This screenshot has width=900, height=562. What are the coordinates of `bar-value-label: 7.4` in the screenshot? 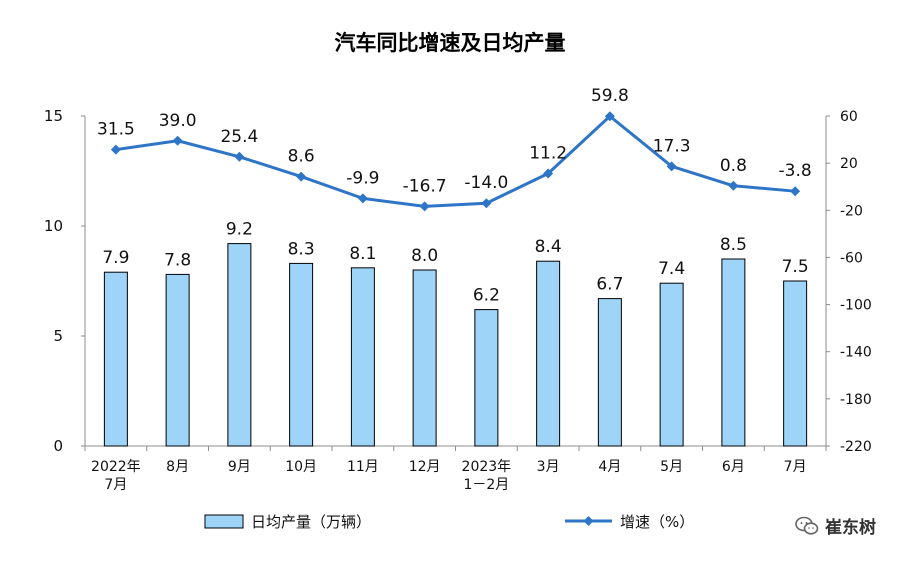 It's located at (671, 269).